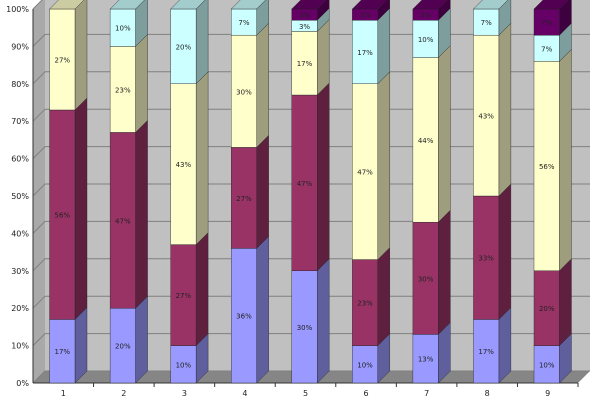 This screenshot has height=400, width=600. What do you see at coordinates (426, 360) in the screenshot?
I see `segment-label: 13%` at bounding box center [426, 360].